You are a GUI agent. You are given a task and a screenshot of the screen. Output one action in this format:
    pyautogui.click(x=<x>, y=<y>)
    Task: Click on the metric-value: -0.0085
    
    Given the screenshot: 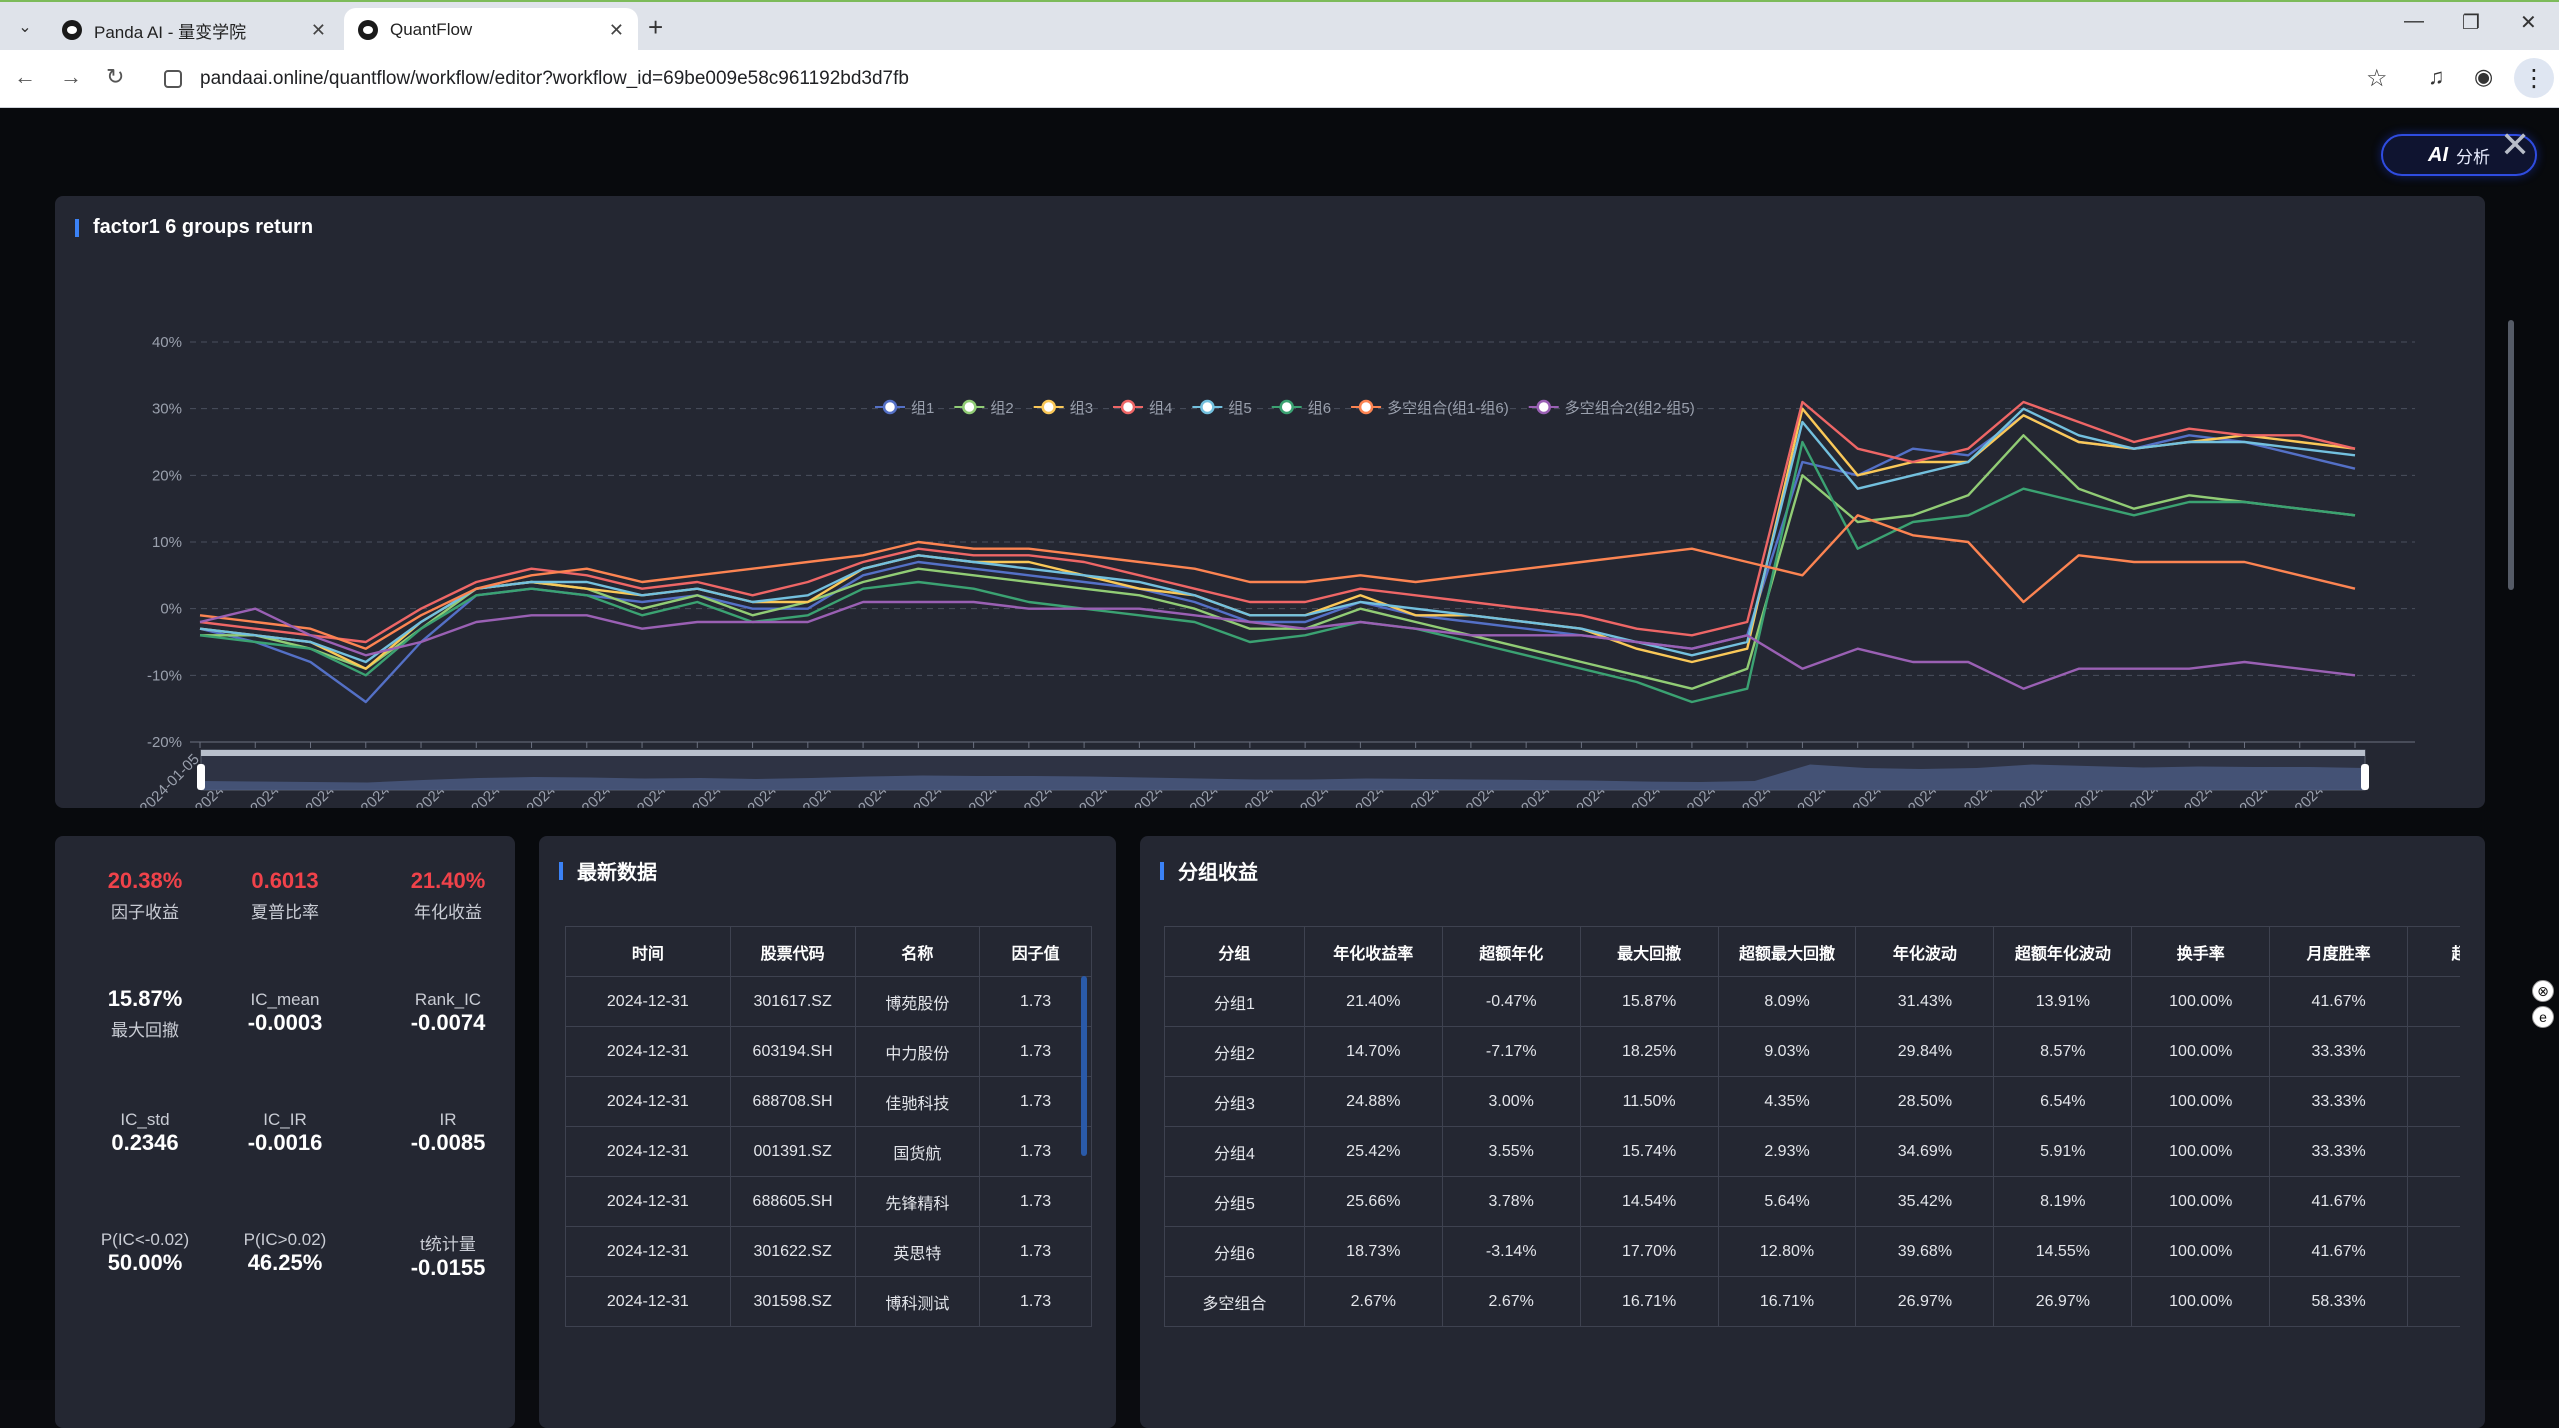 What is the action you would take?
    pyautogui.click(x=448, y=1142)
    